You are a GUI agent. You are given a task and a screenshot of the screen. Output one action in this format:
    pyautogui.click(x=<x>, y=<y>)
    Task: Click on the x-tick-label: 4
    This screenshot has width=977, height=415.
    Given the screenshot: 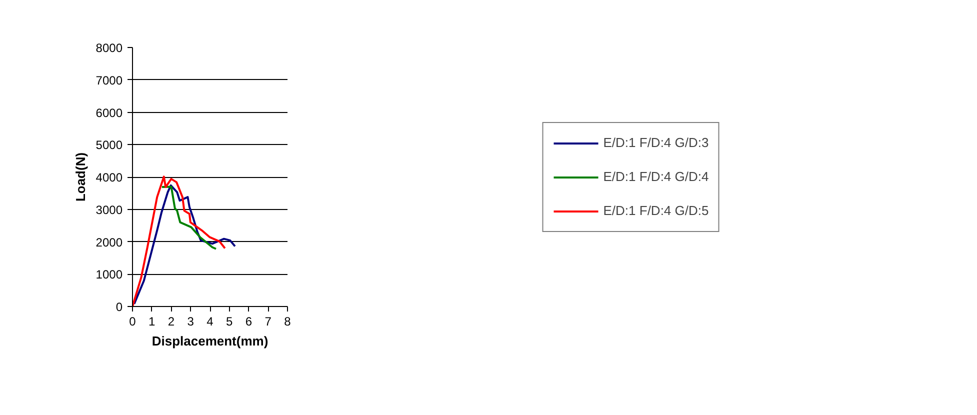 What is the action you would take?
    pyautogui.click(x=210, y=321)
    